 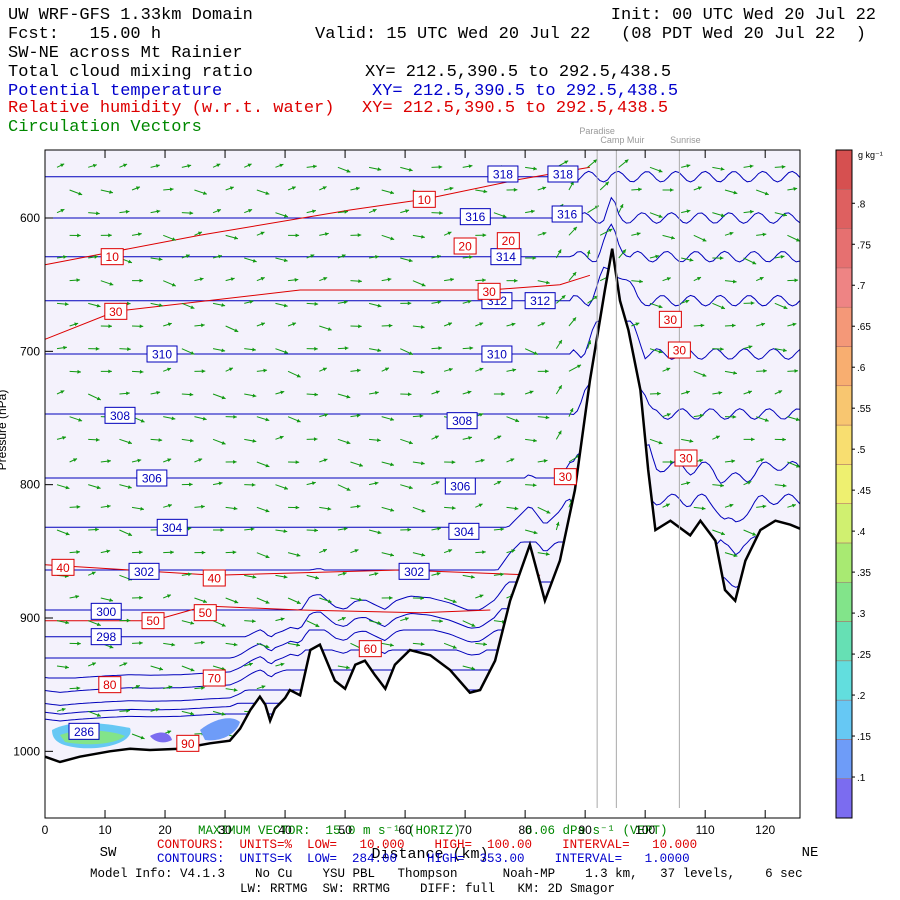 I want to click on theta-label: 318, so click(x=503, y=175).